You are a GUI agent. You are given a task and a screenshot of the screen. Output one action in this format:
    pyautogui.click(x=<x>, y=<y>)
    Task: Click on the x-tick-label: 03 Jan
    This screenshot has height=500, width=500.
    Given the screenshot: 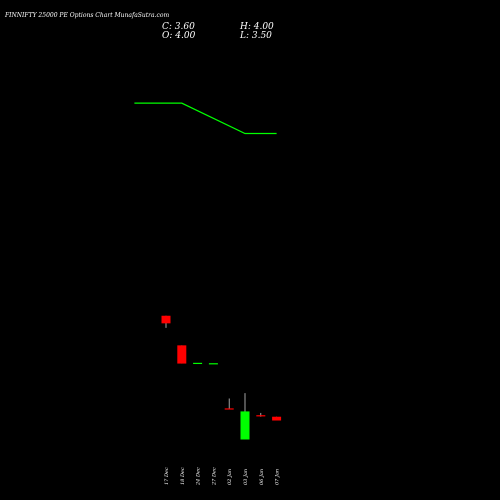 What is the action you would take?
    pyautogui.click(x=246, y=477)
    